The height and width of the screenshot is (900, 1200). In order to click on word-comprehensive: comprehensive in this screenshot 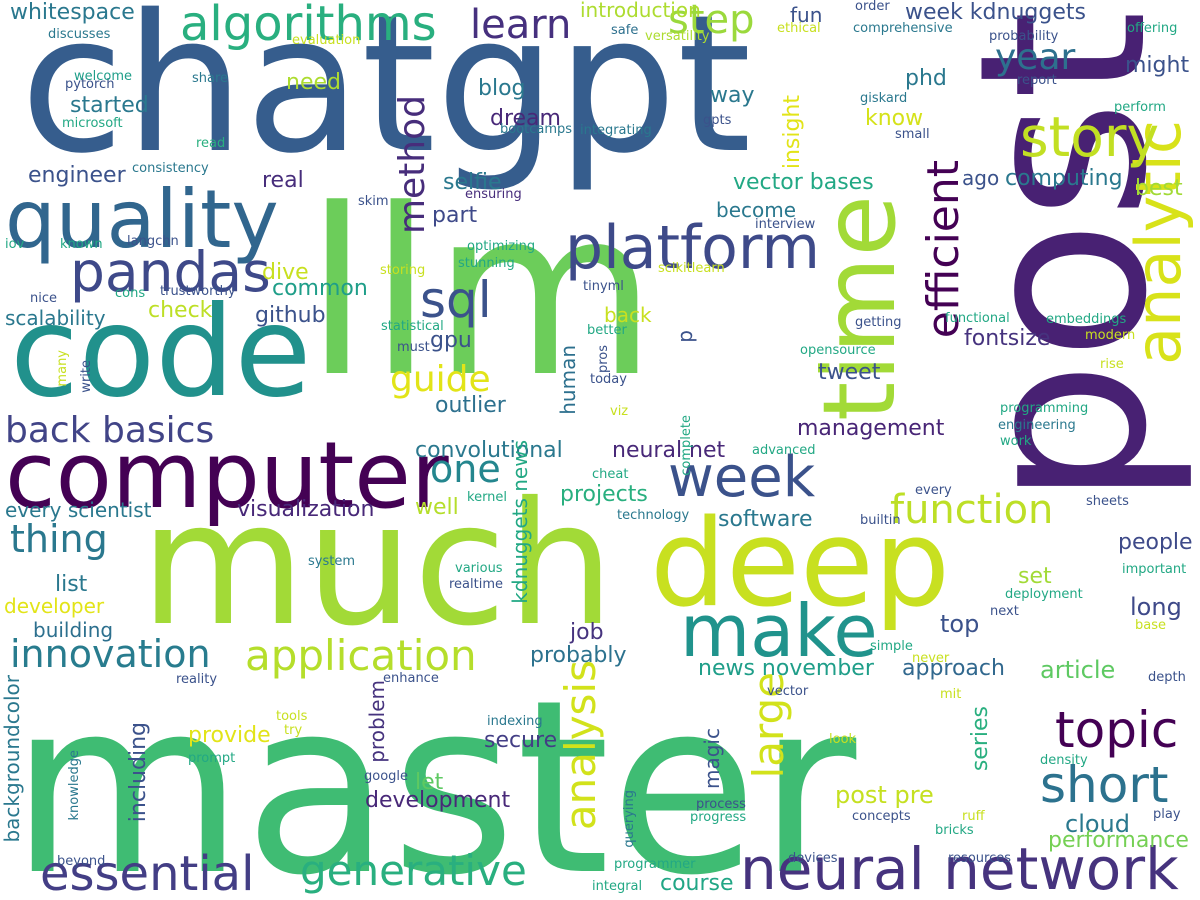, I will do `click(903, 28)`.